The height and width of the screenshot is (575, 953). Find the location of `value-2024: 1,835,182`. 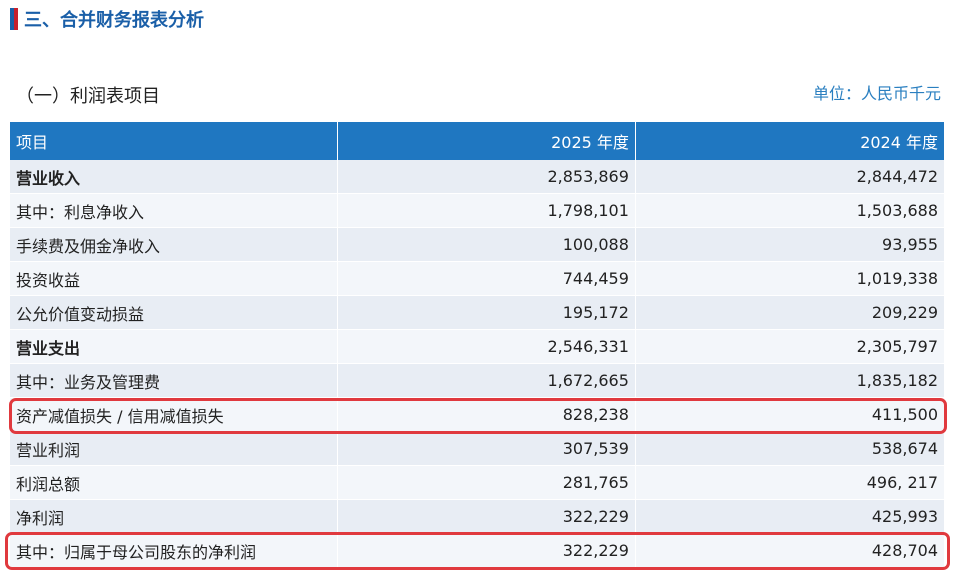

value-2024: 1,835,182 is located at coordinates (789, 380).